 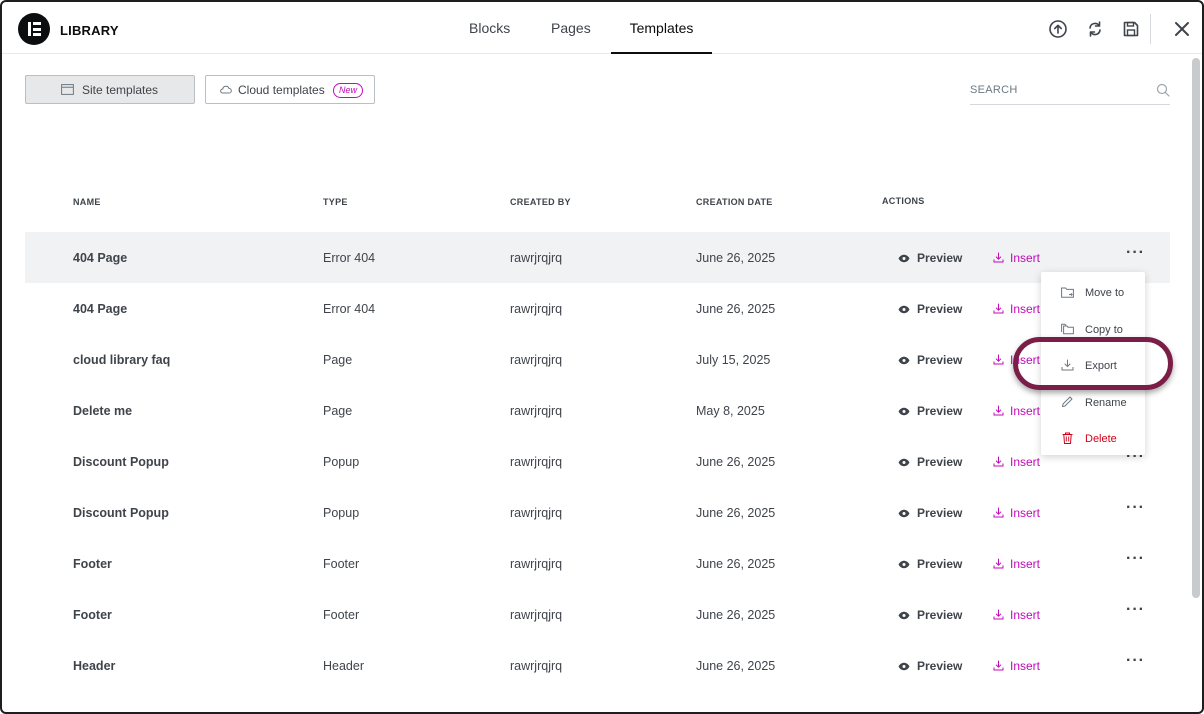 What do you see at coordinates (571, 28) in the screenshot?
I see `tab-pages: Pages` at bounding box center [571, 28].